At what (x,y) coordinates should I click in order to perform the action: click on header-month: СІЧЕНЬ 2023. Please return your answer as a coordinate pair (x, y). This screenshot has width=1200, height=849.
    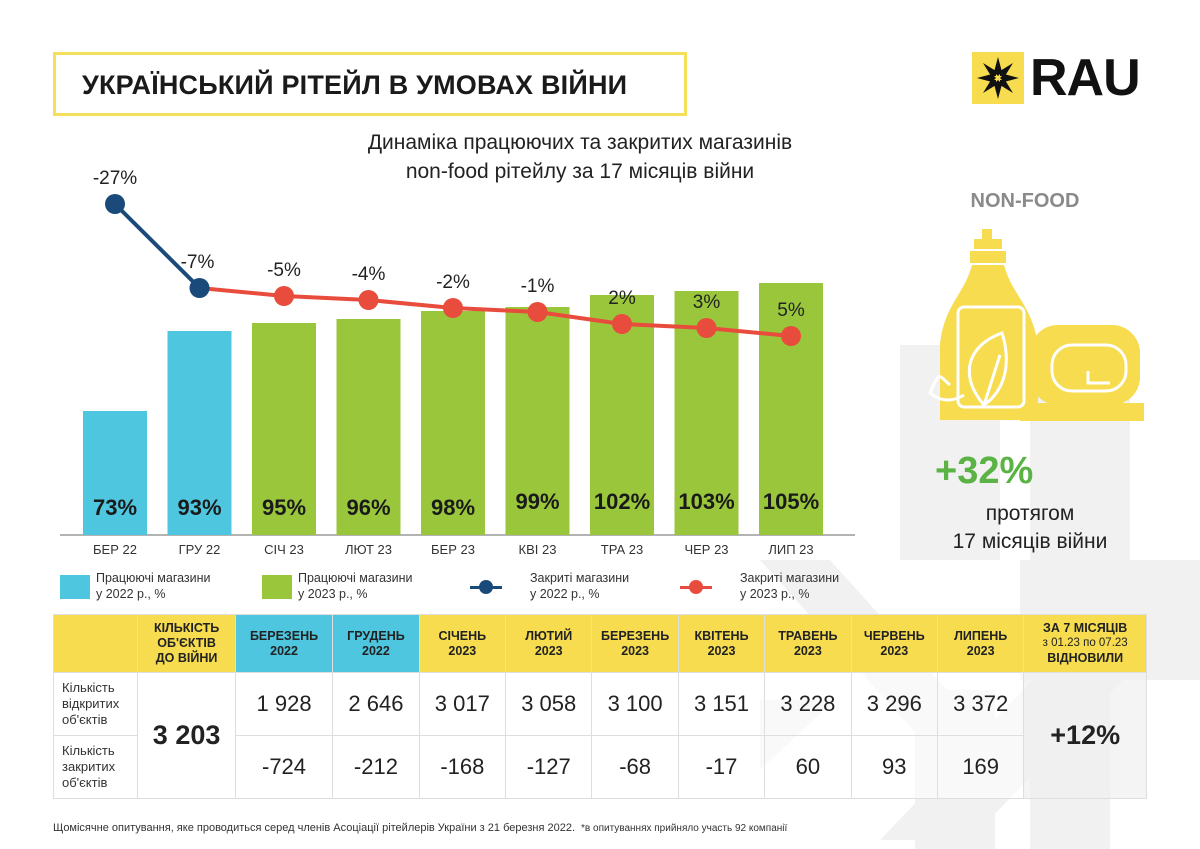
    Looking at the image, I should click on (462, 643).